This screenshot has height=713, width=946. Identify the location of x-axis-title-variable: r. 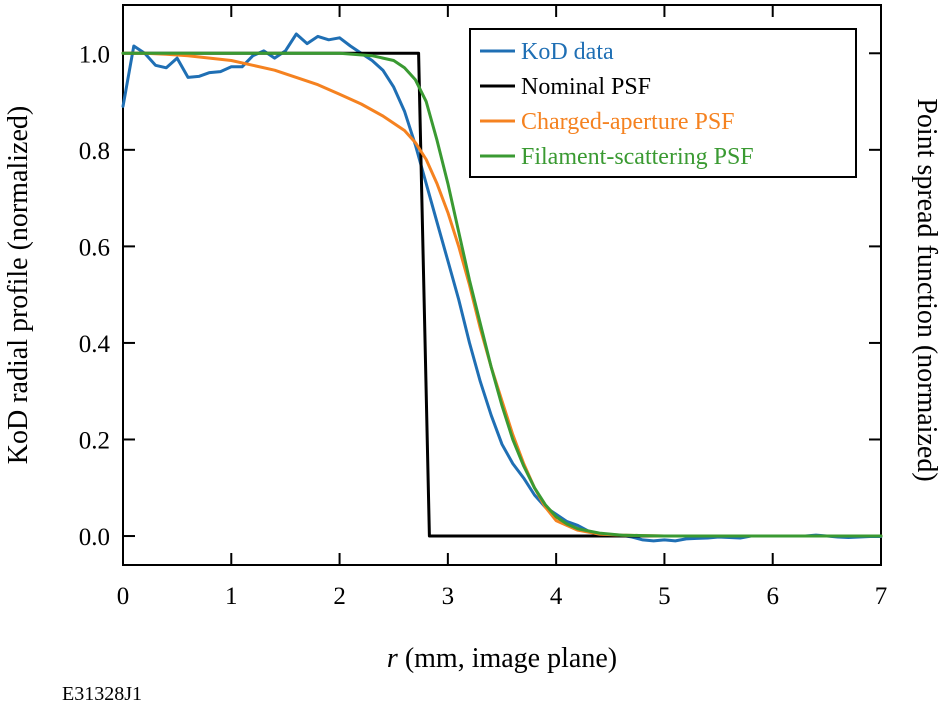
(392, 658).